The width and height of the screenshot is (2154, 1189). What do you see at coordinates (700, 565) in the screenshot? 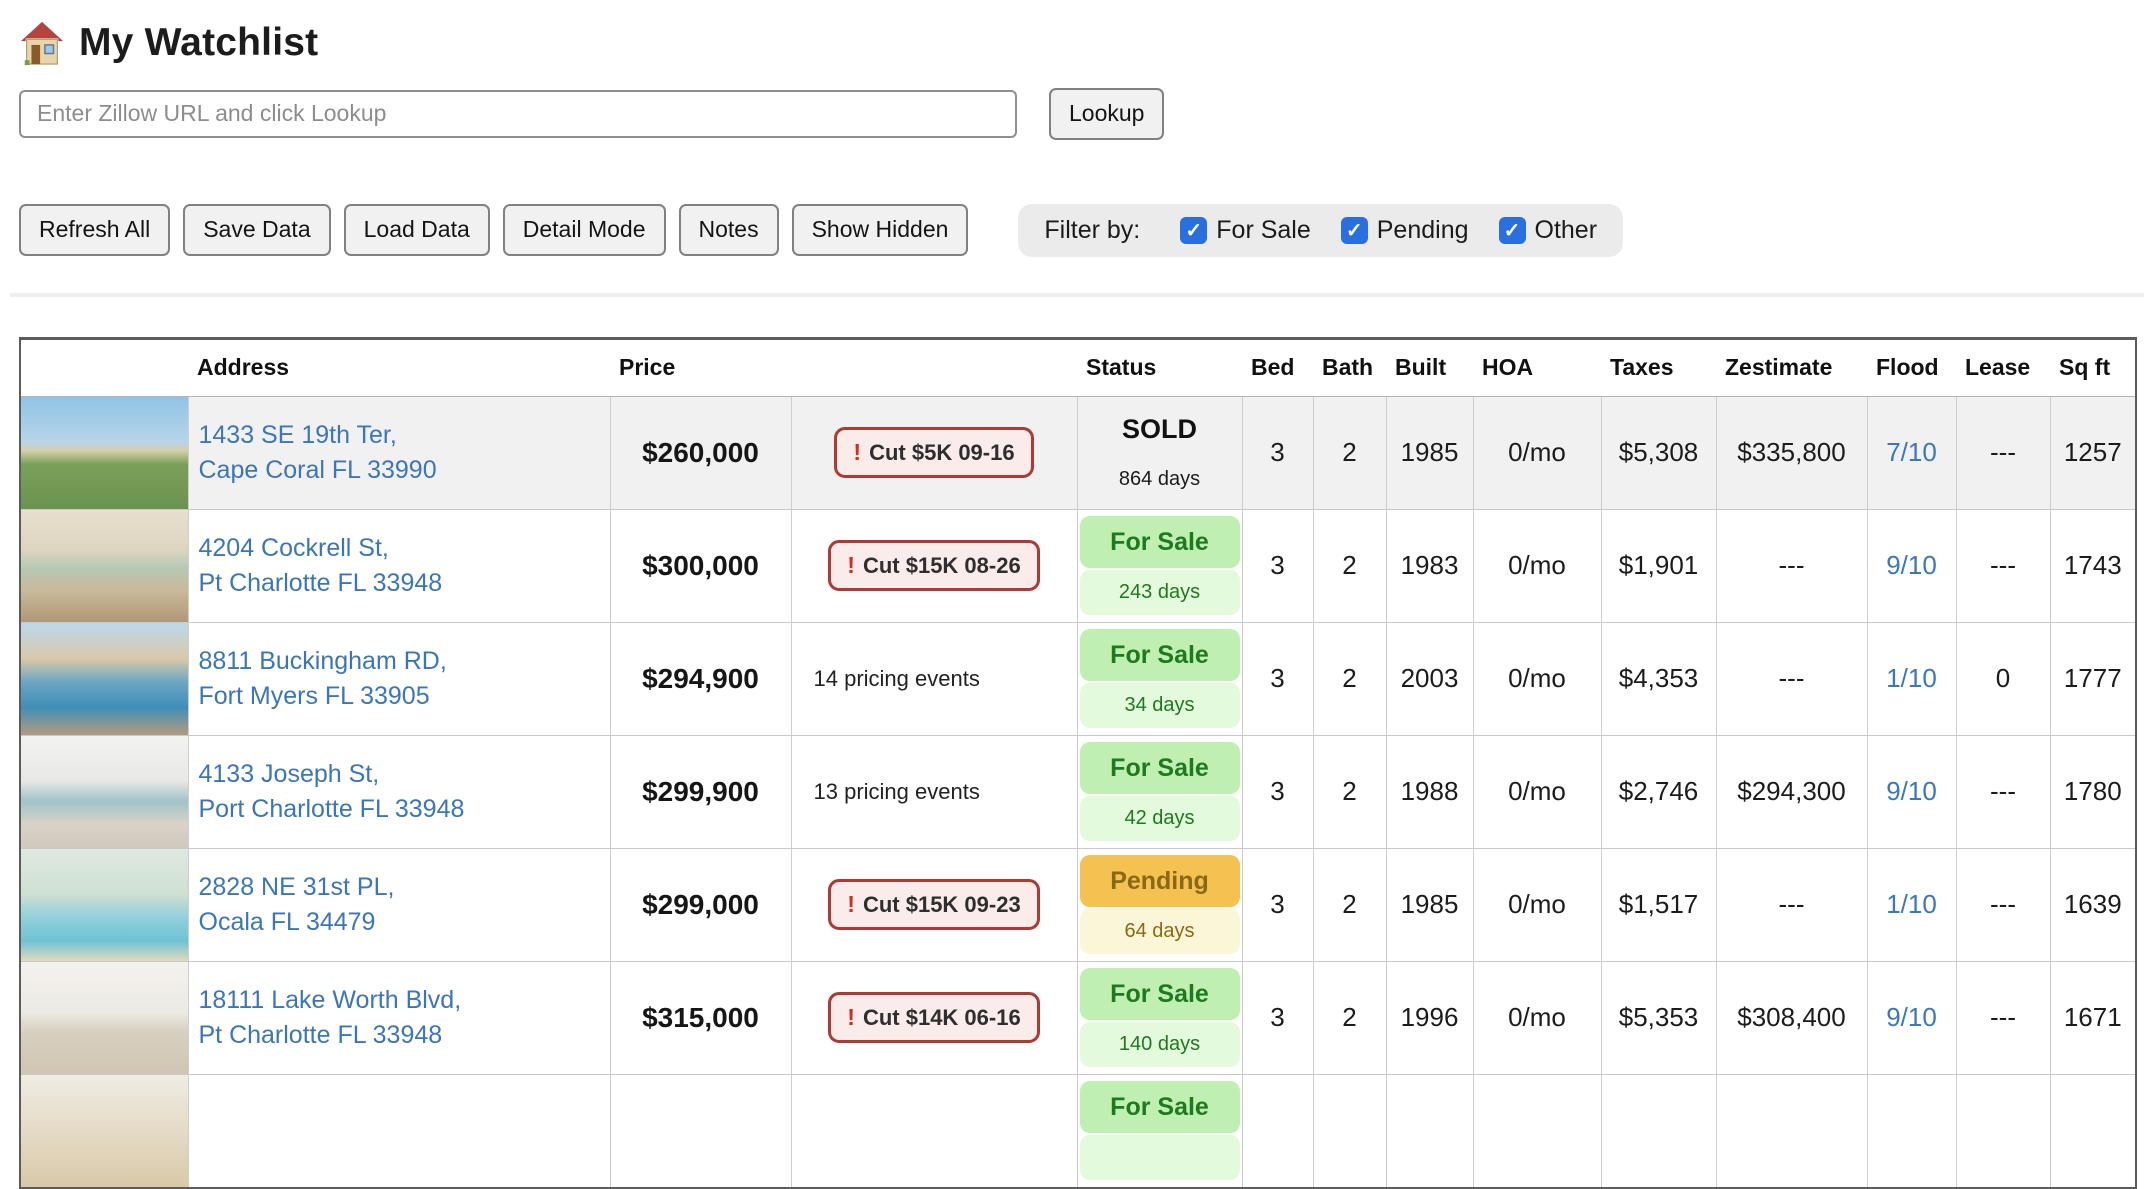
I see `price-cell: $300,000` at bounding box center [700, 565].